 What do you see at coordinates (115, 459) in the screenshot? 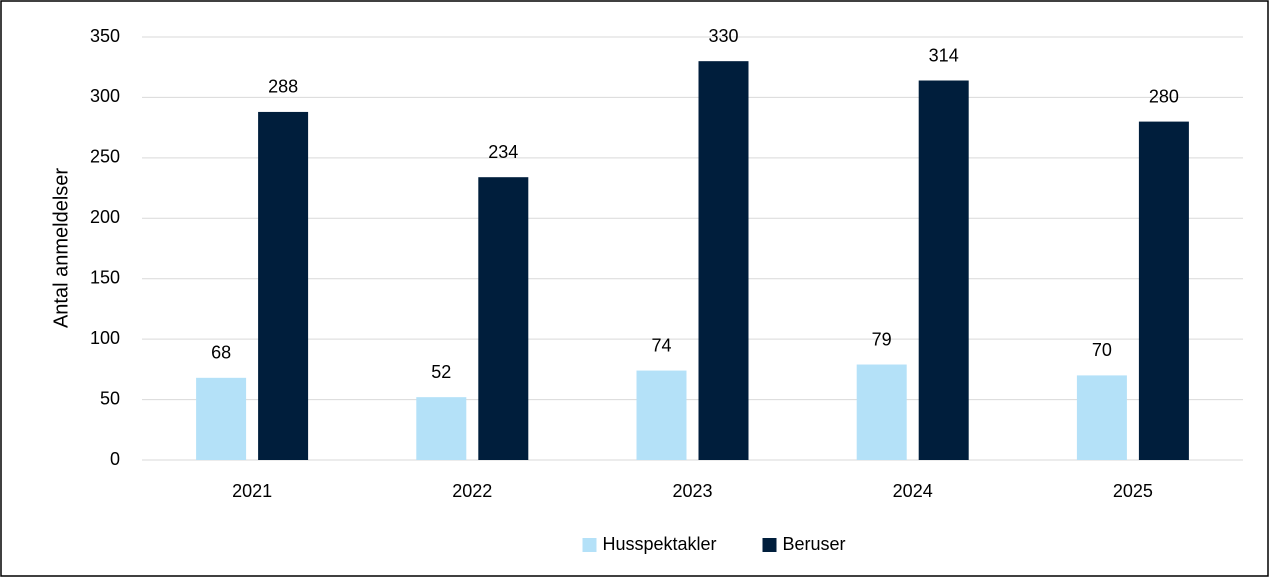
I see `y-tick-label: 0` at bounding box center [115, 459].